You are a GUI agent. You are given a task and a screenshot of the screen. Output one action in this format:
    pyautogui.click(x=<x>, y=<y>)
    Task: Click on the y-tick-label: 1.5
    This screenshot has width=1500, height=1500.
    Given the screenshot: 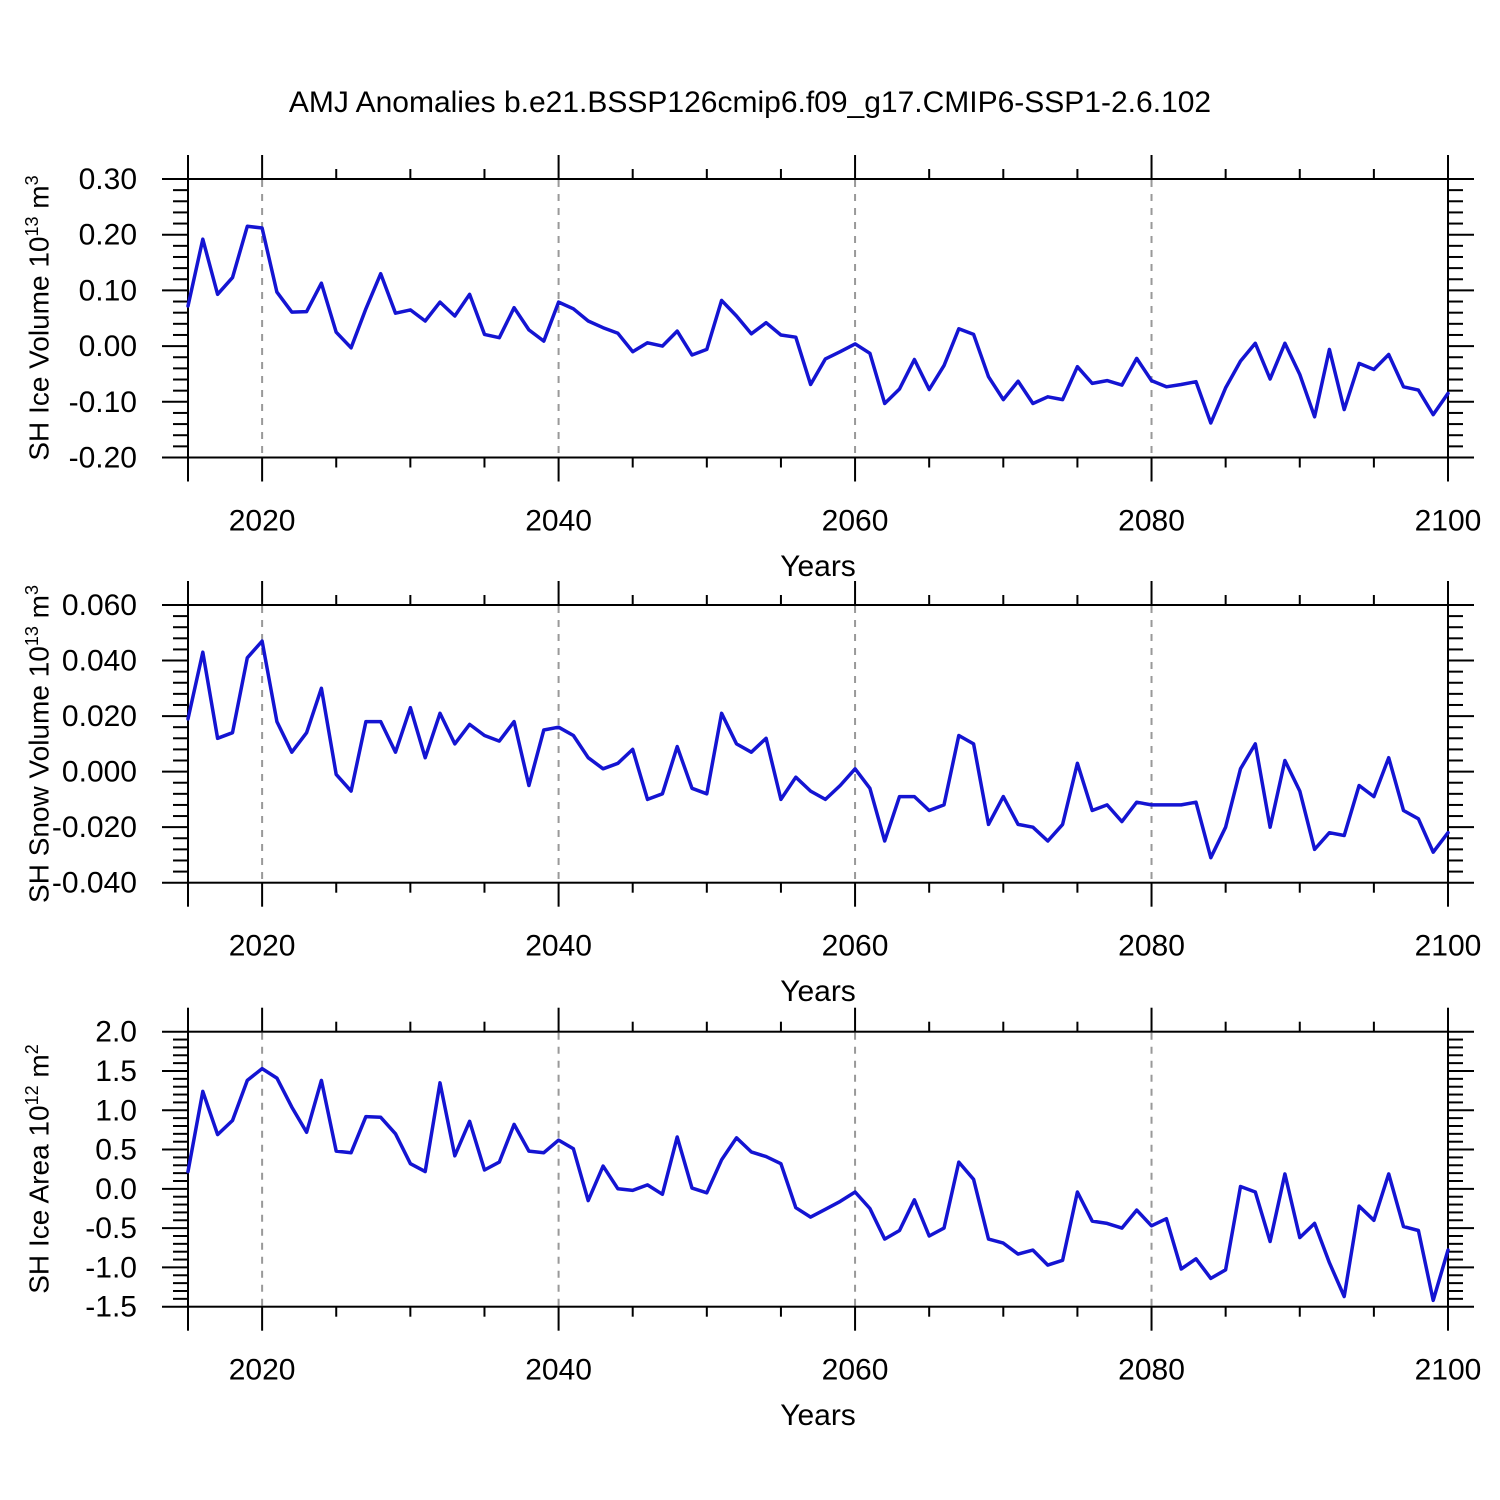 What is the action you would take?
    pyautogui.click(x=116, y=1071)
    